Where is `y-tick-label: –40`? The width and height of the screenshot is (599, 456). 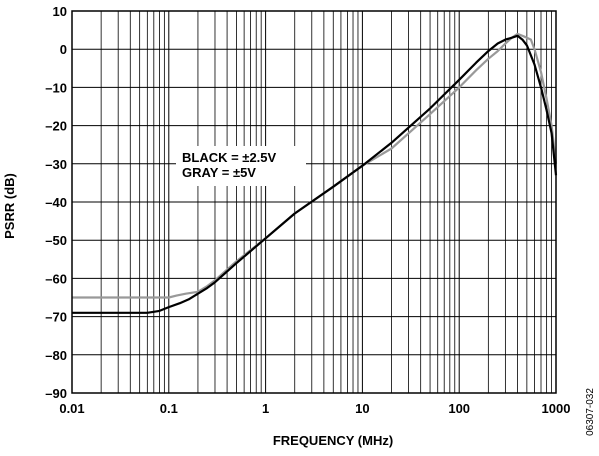
y-tick-label: –40 is located at coordinates (56, 202).